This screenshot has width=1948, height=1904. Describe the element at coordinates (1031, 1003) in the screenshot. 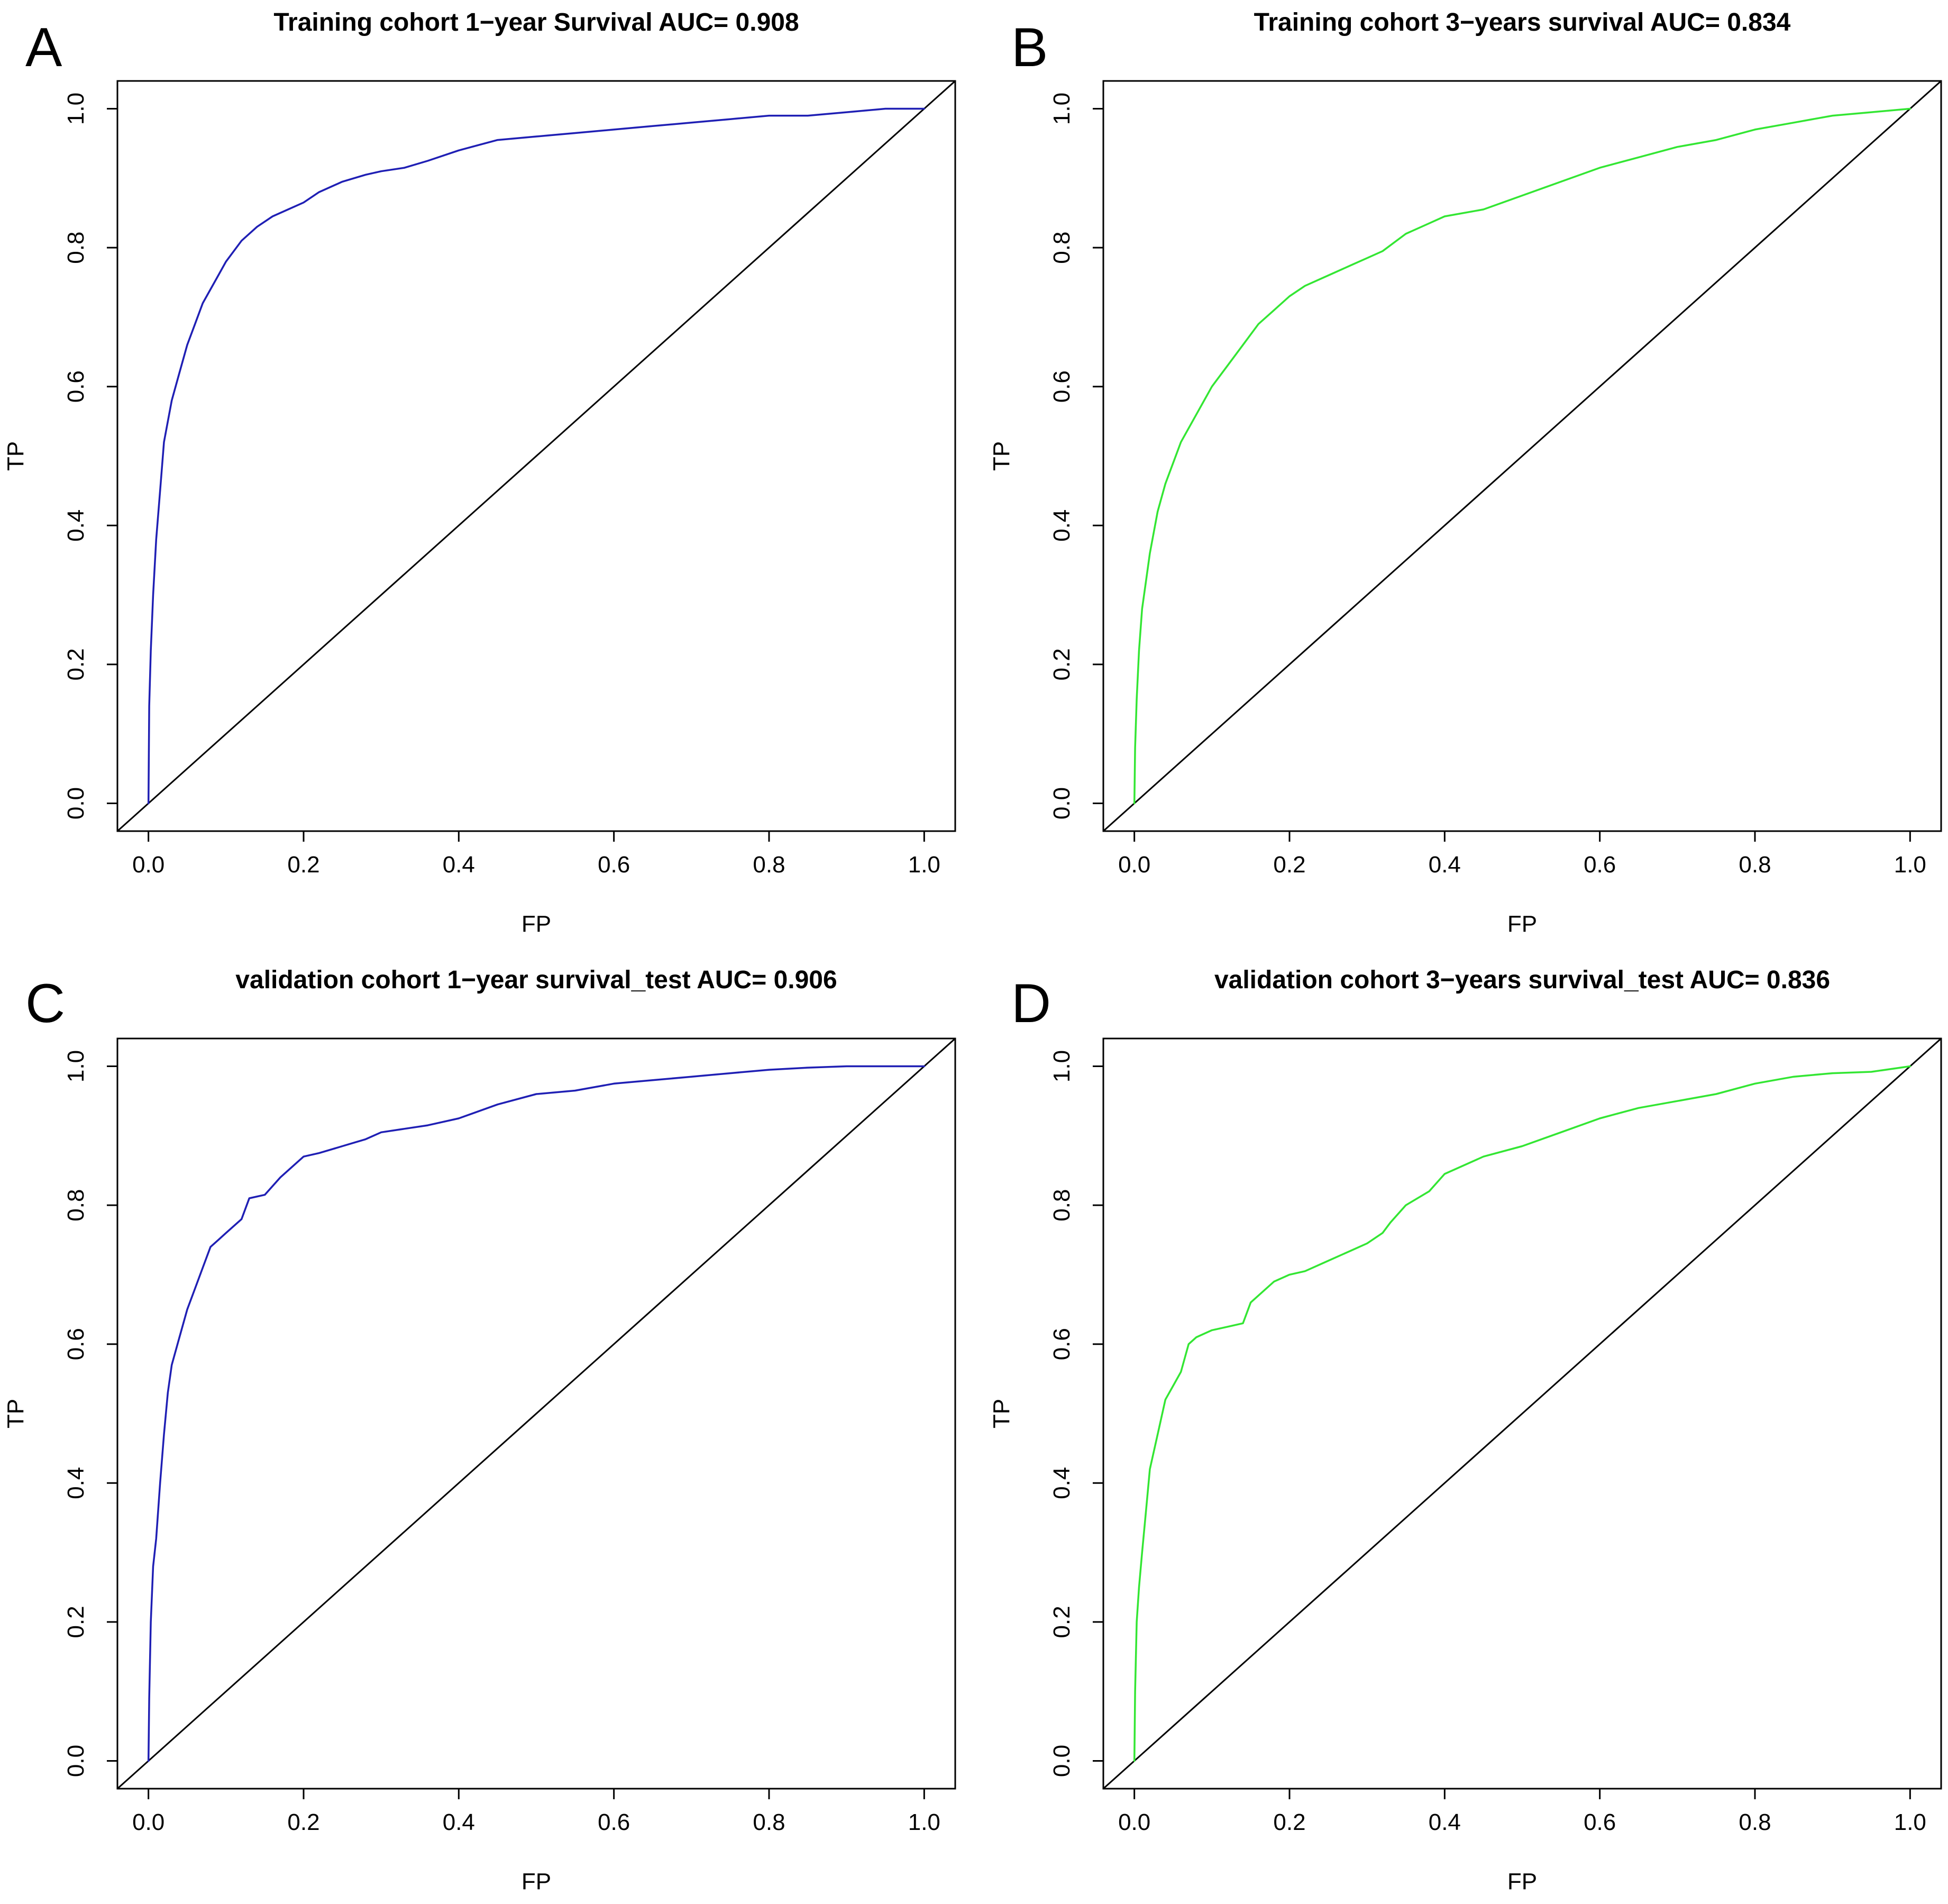

I see `panel-letter: D` at that location.